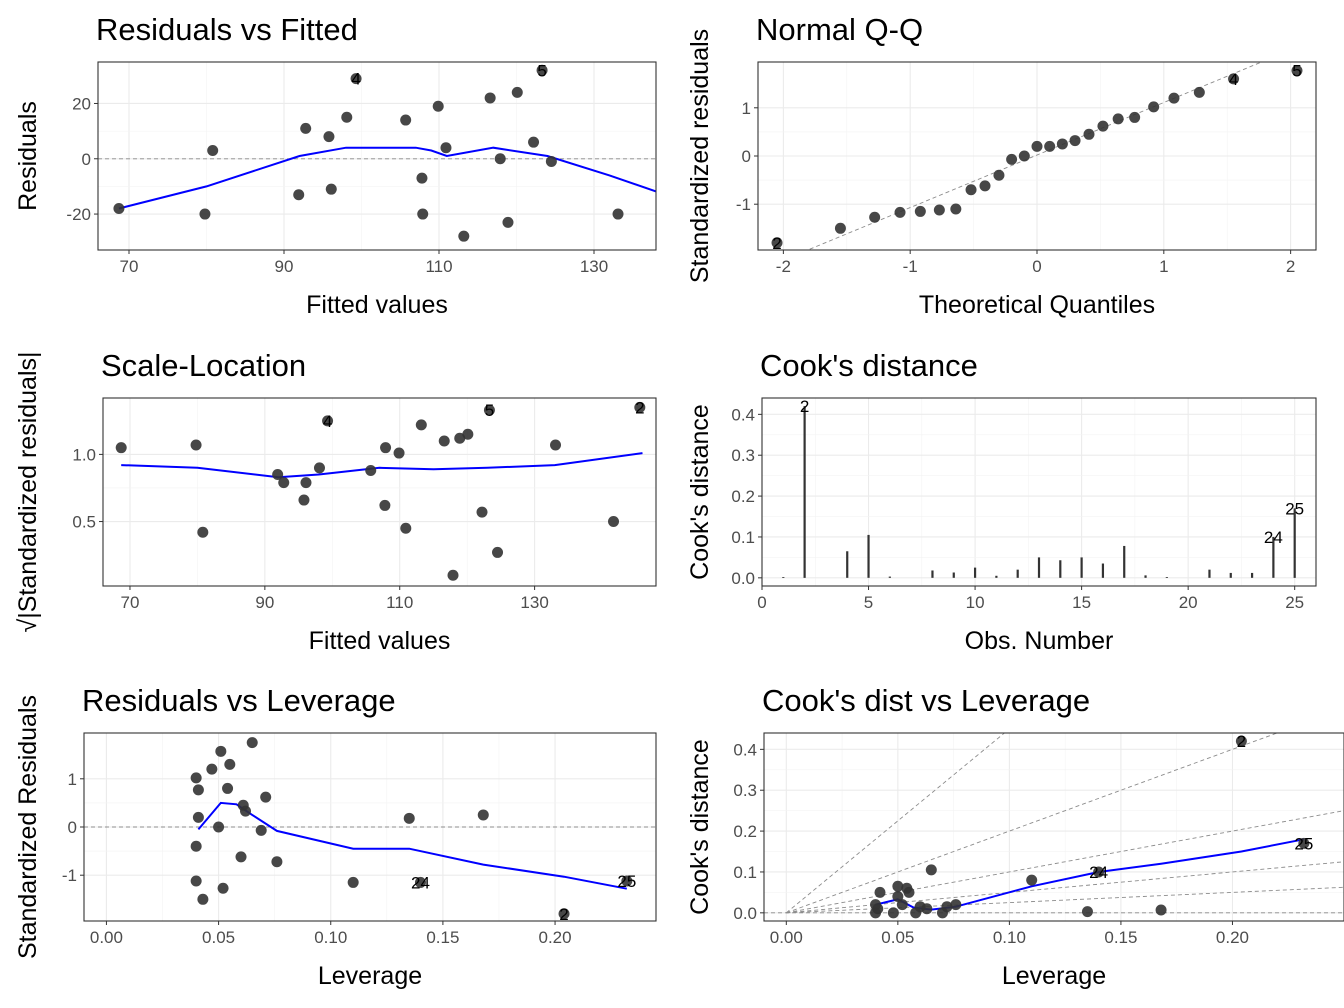  Describe the element at coordinates (594, 266) in the screenshot. I see `x-tick-label: 130` at that location.